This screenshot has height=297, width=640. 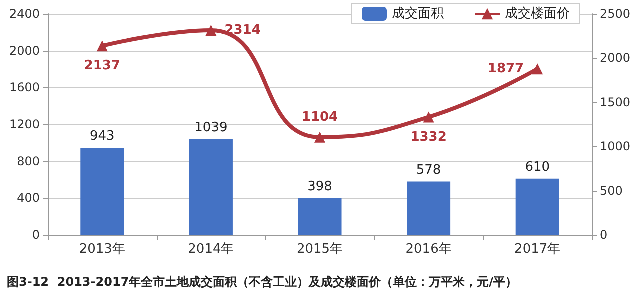 What do you see at coordinates (506, 69) in the screenshot?
I see `data-label: 1877` at bounding box center [506, 69].